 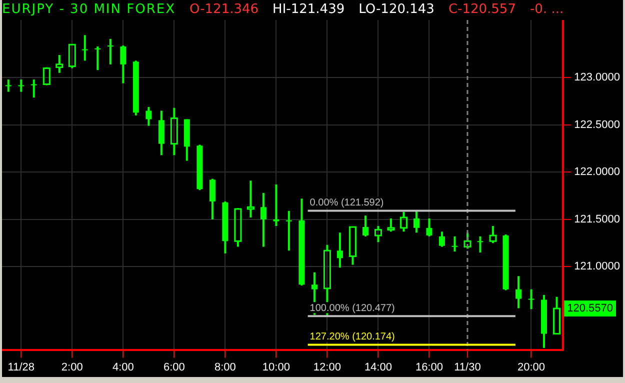 What do you see at coordinates (597, 172) in the screenshot?
I see `y-tick-label: 122.0000` at bounding box center [597, 172].